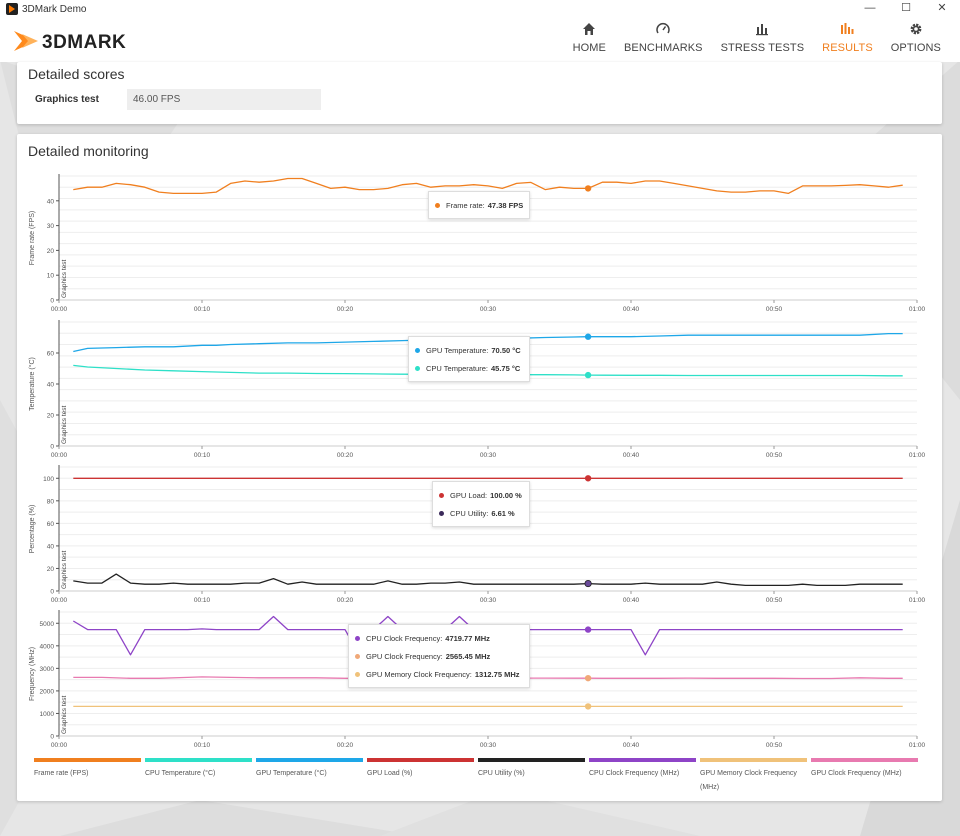 The image size is (960, 836). Describe the element at coordinates (420, 769) in the screenshot. I see `legend-item-gpu-load: GPU Load (%)` at that location.